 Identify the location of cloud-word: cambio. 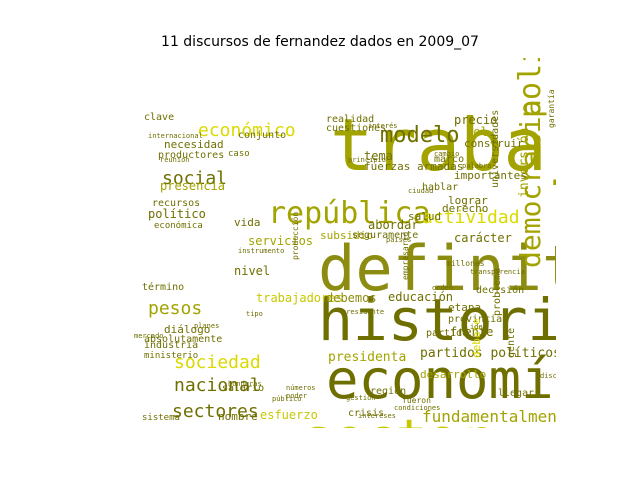
(446, 154).